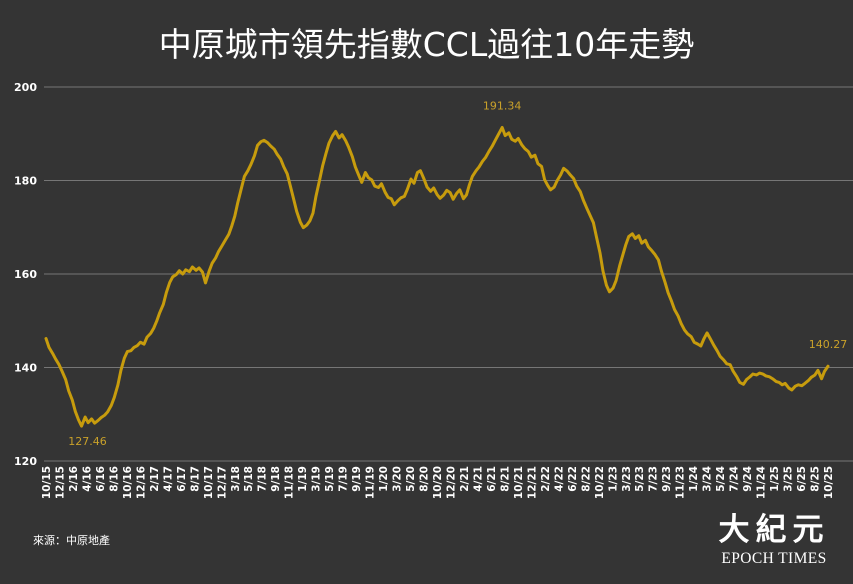  What do you see at coordinates (25, 87) in the screenshot?
I see `y-tick-label: 200` at bounding box center [25, 87].